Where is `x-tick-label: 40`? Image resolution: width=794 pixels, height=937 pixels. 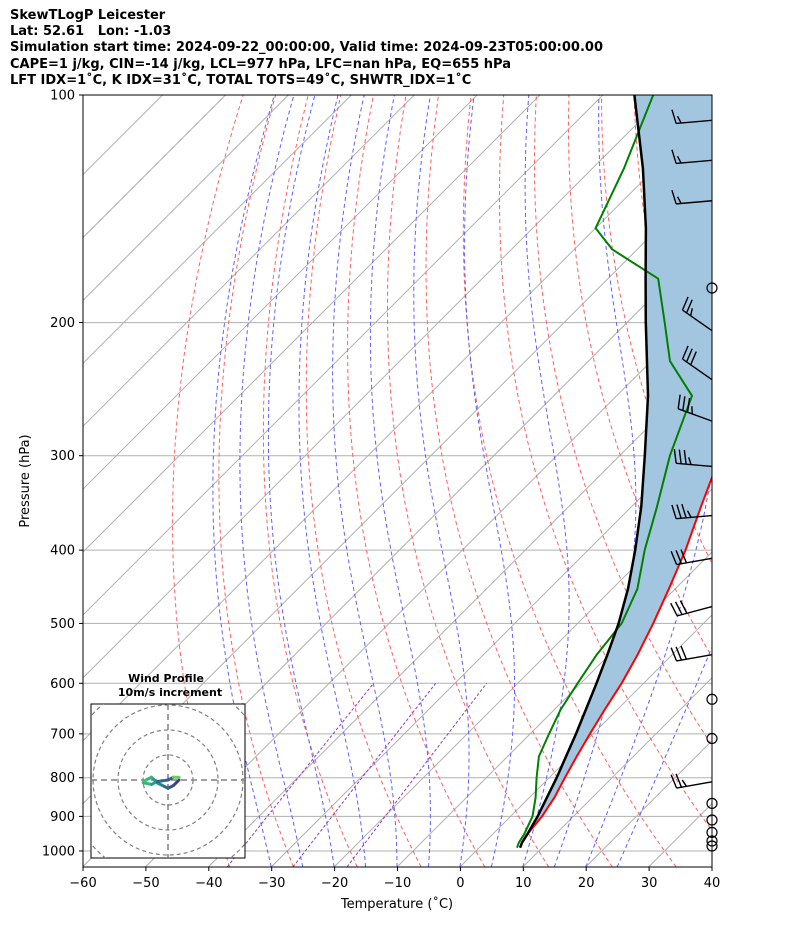
x-tick-label: 40 is located at coordinates (712, 883).